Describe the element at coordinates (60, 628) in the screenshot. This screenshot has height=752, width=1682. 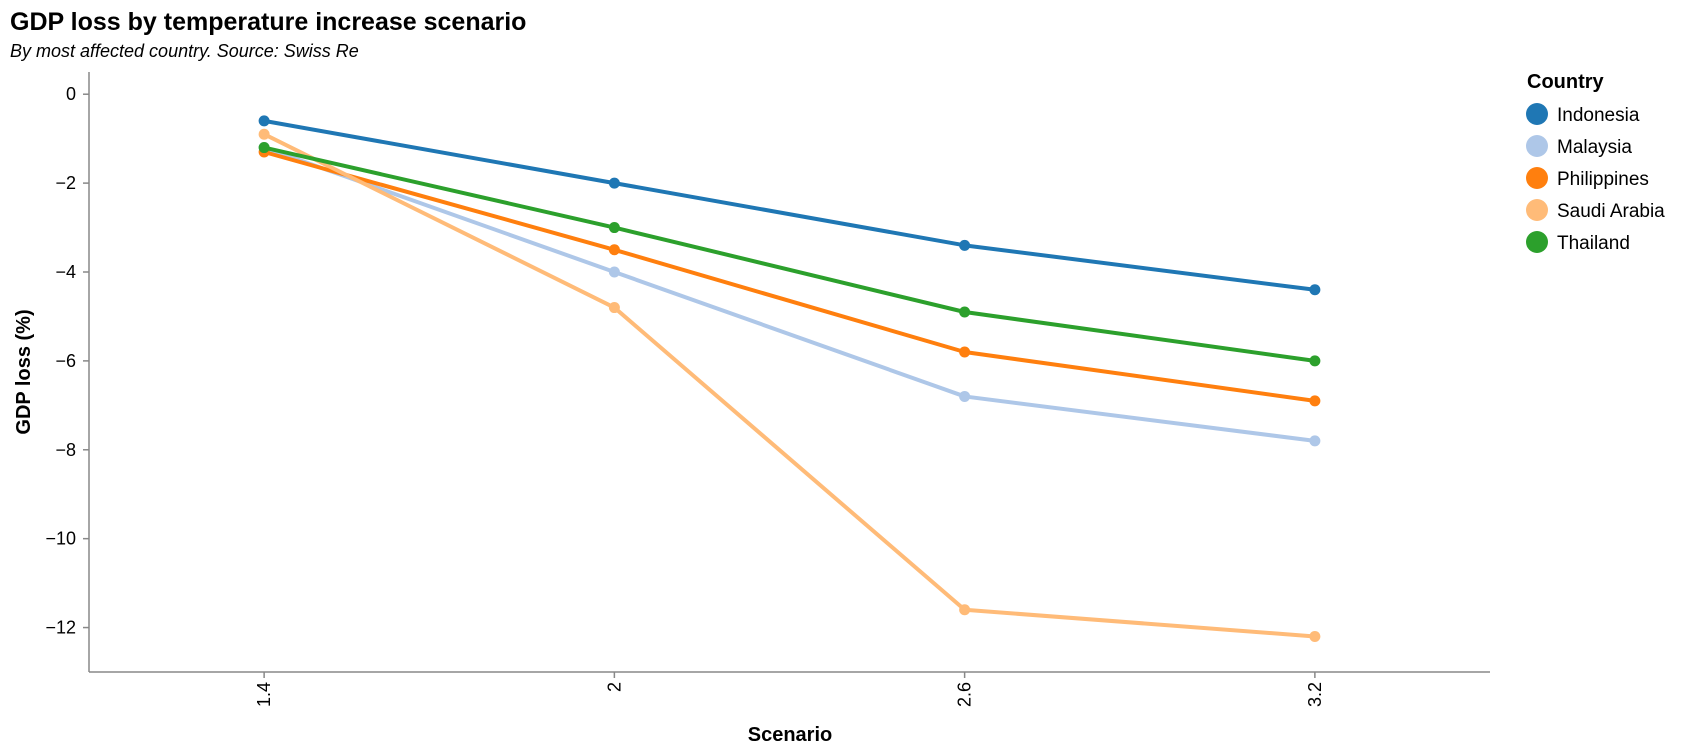
I see `y-tick-label: −12` at that location.